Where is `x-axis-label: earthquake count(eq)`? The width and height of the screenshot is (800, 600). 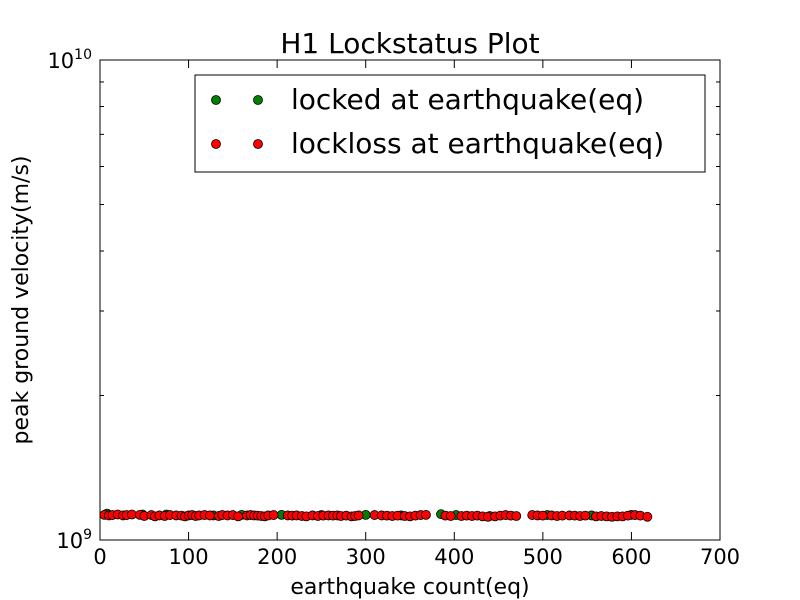
x-axis-label: earthquake count(eq) is located at coordinates (409, 587).